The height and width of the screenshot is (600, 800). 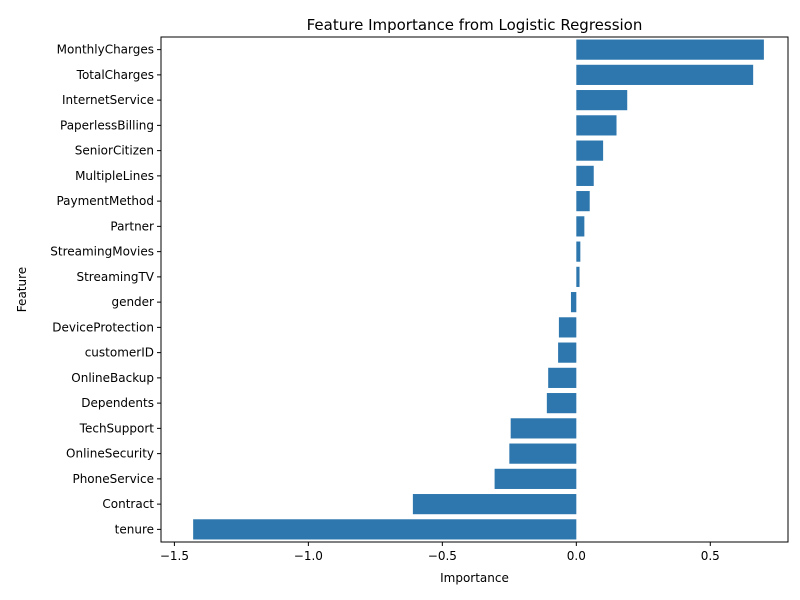 What do you see at coordinates (710, 556) in the screenshot?
I see `x-tick-label: 0.5` at bounding box center [710, 556].